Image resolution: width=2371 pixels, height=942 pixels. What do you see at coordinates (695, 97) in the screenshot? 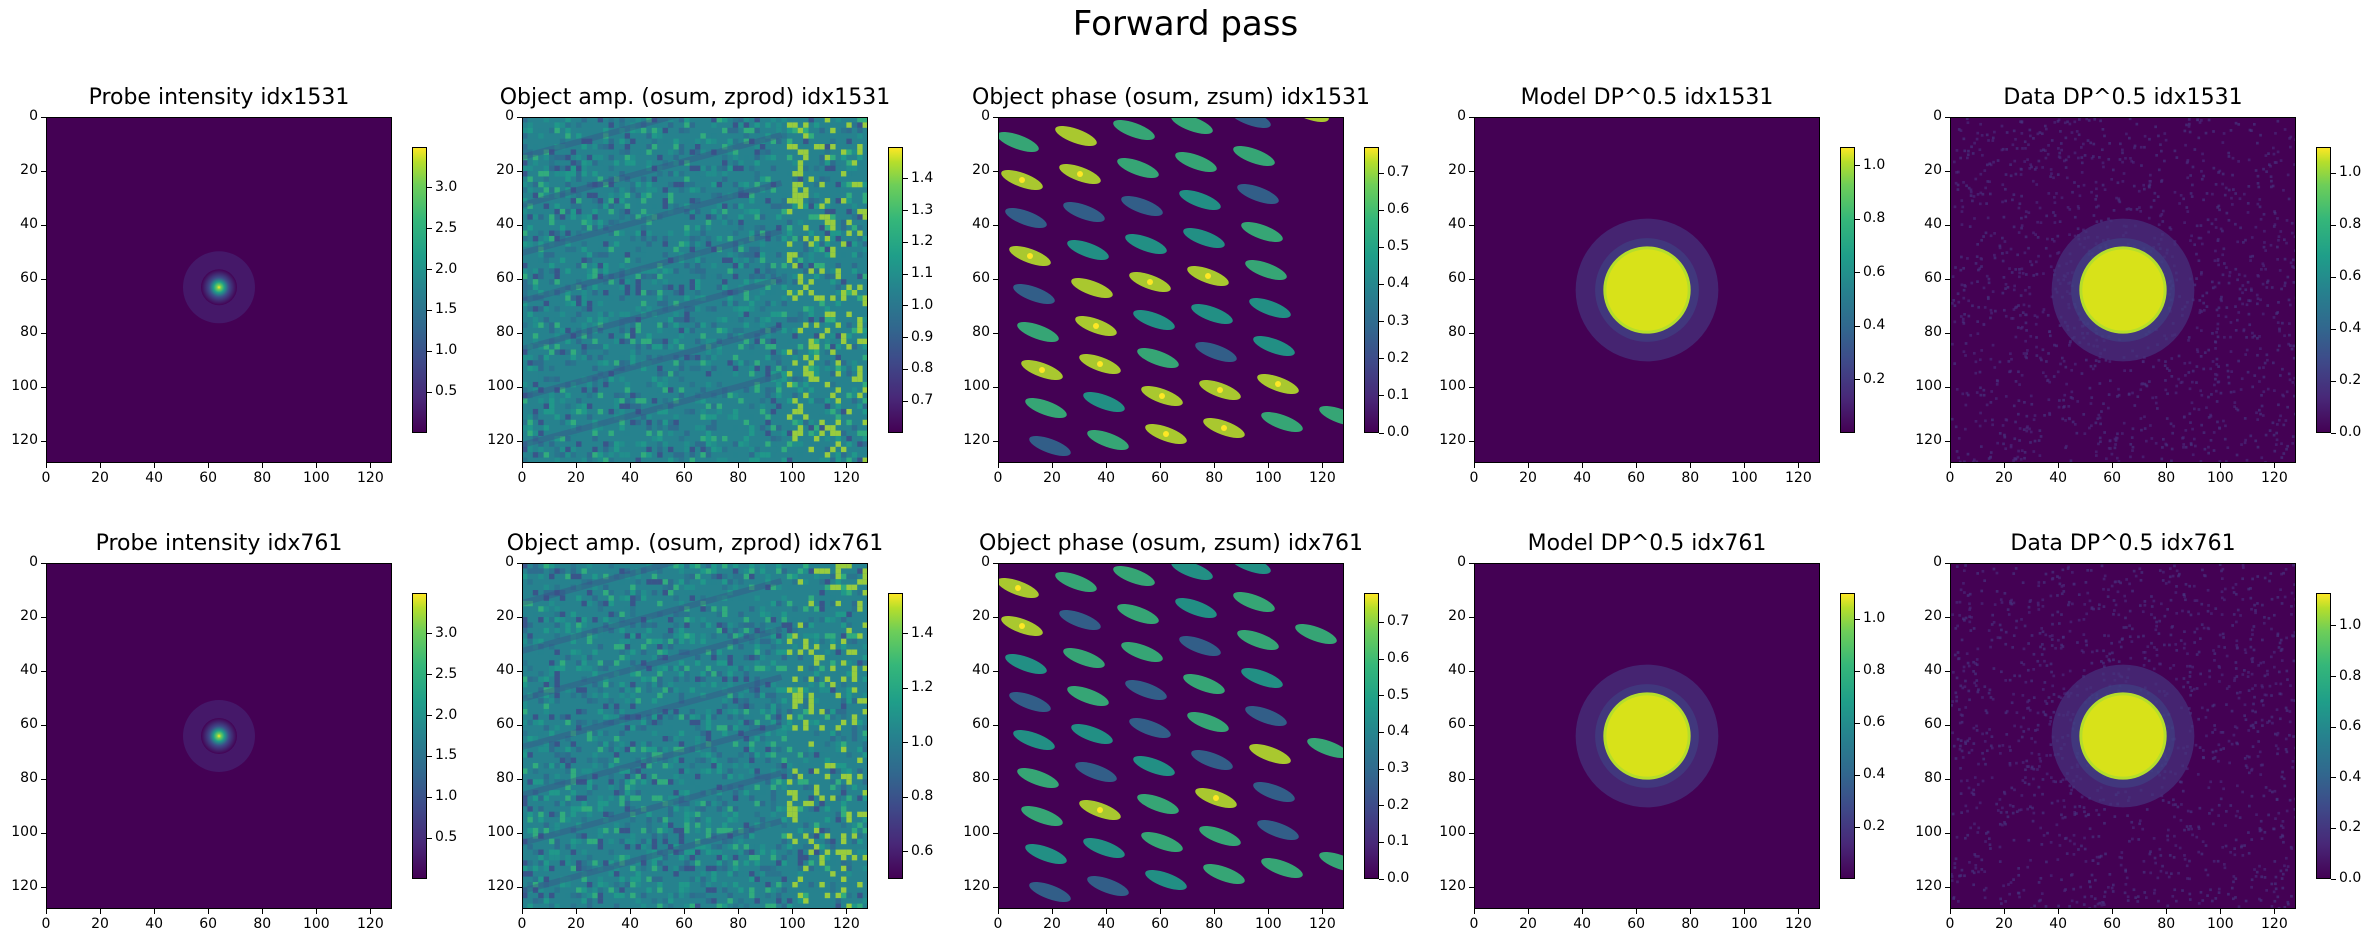
I see `panel-title: Object amp. (osum, zprod) idx1531` at bounding box center [695, 97].